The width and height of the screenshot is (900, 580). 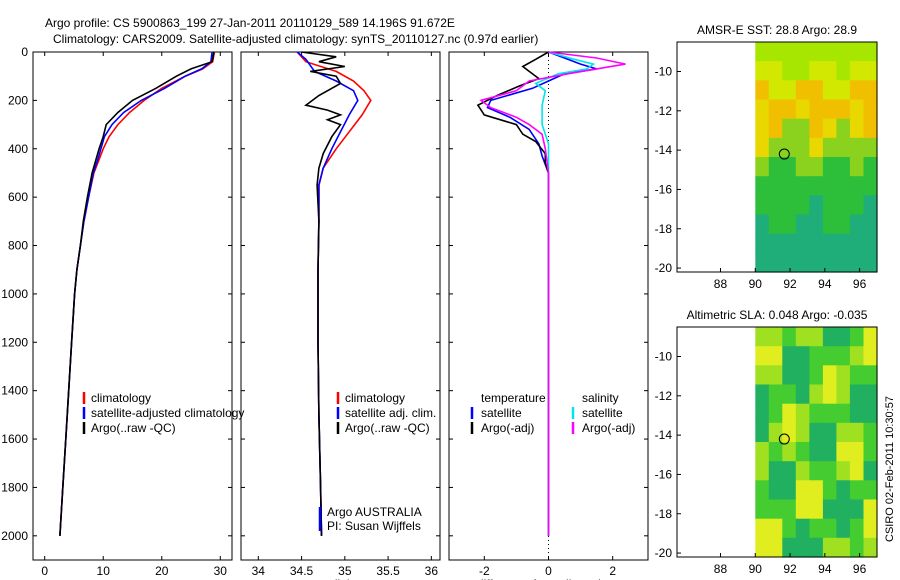 What do you see at coordinates (24, 52) in the screenshot?
I see `temperature-ytick-label: 0` at bounding box center [24, 52].